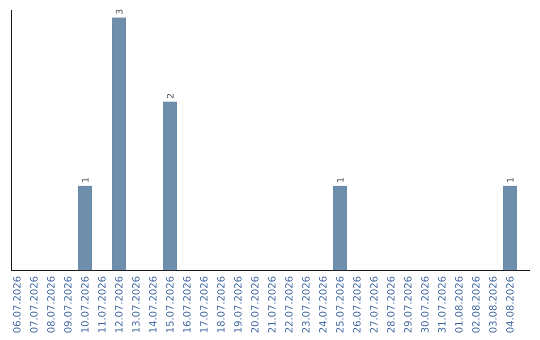  Describe the element at coordinates (307, 305) in the screenshot. I see `x-tick-label: 23.07.2026` at that location.